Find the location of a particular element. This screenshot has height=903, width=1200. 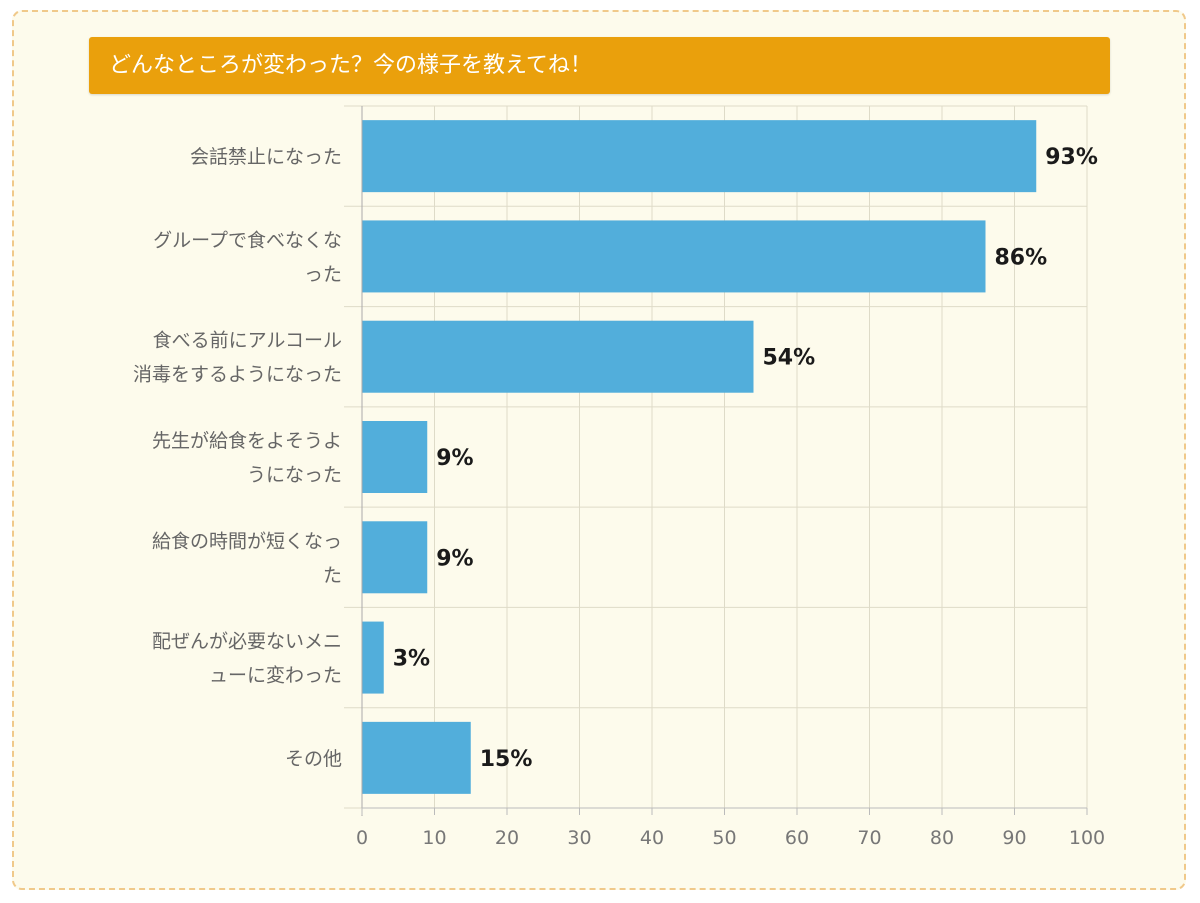

category-label: ューに変わった is located at coordinates (275, 676).